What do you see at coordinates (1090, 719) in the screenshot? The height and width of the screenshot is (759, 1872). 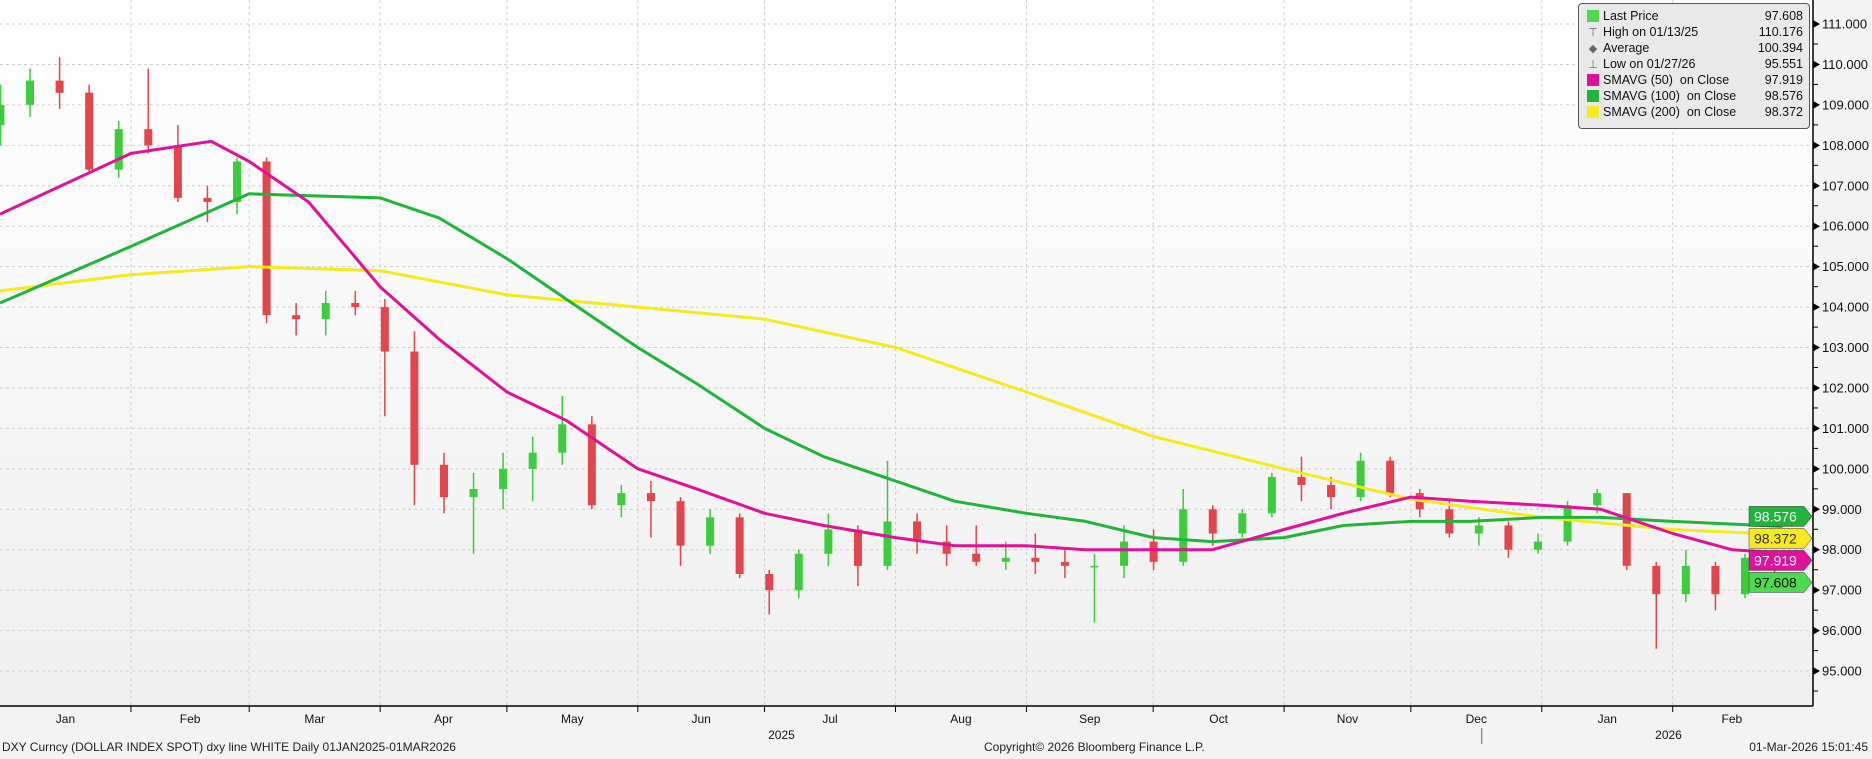 I see `x-month-label: Sep` at bounding box center [1090, 719].